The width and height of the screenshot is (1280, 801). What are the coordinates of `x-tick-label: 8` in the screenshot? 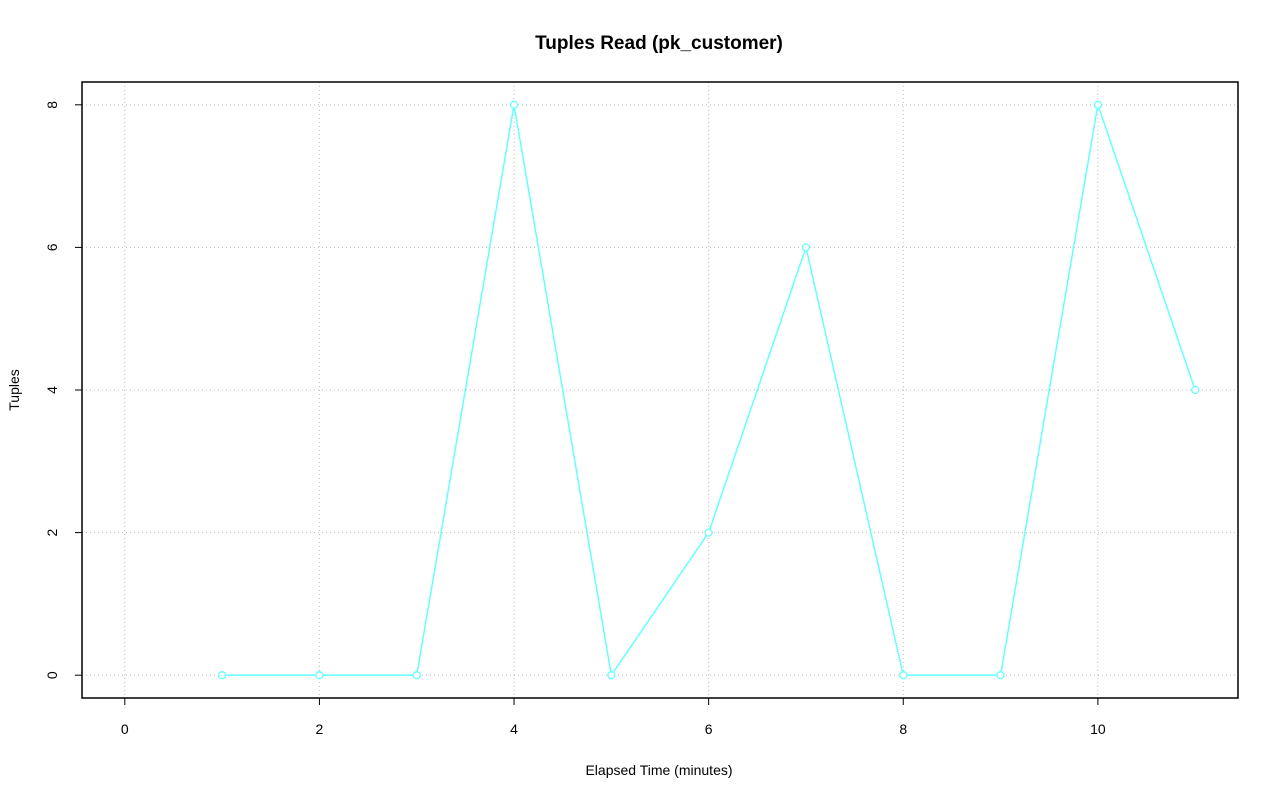 It's located at (903, 729).